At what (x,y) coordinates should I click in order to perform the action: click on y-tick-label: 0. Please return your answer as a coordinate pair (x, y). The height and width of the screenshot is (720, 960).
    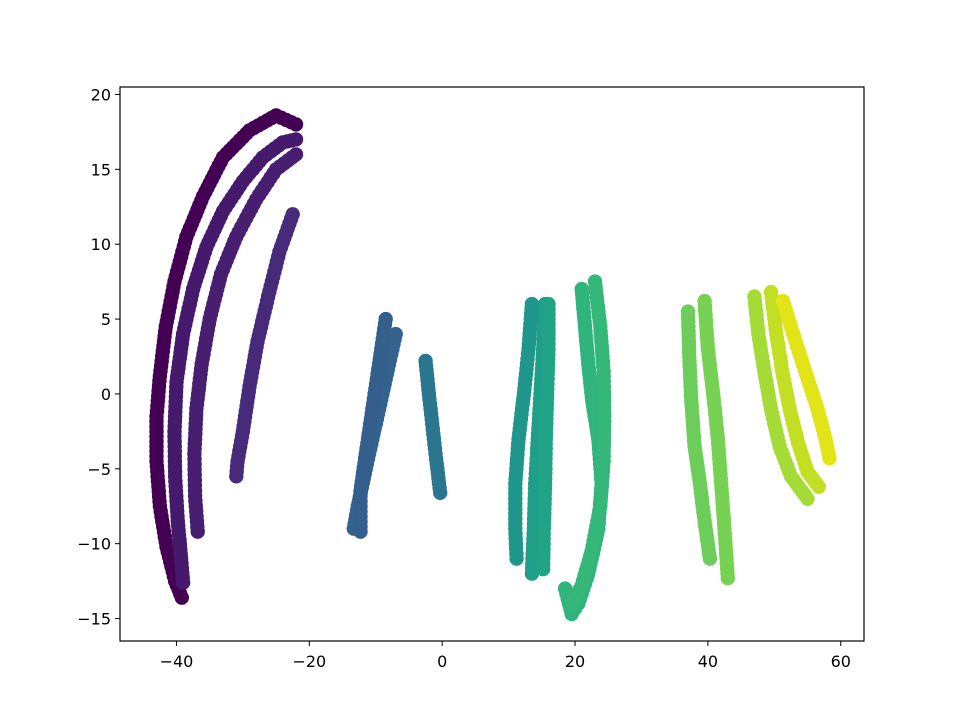
    Looking at the image, I should click on (106, 394).